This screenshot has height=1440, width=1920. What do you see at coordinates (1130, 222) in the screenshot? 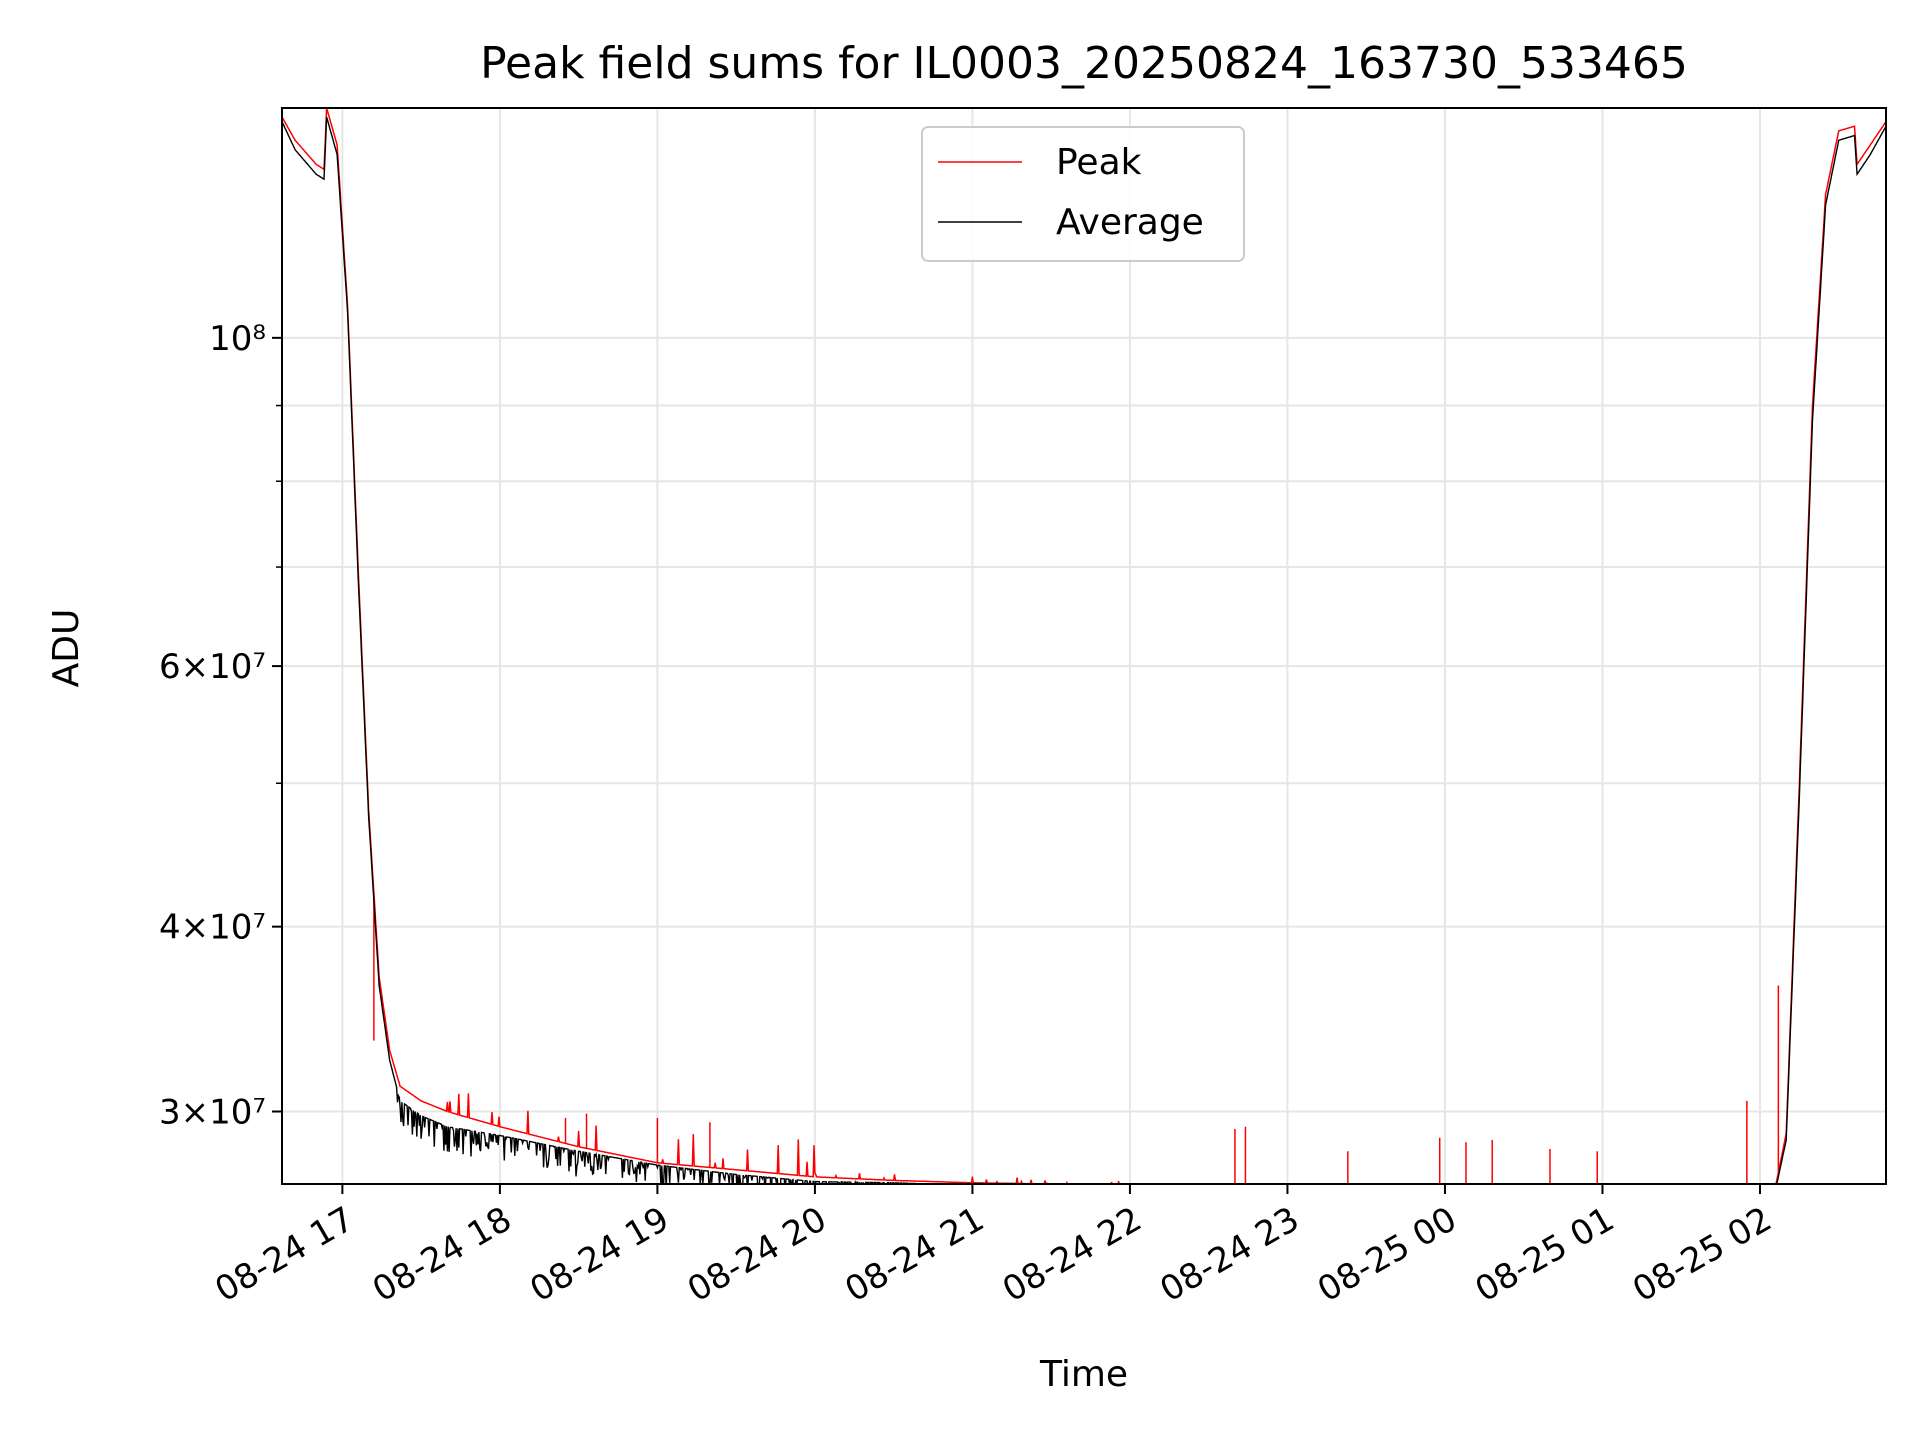
I see `legend-average-label: Average` at bounding box center [1130, 222].